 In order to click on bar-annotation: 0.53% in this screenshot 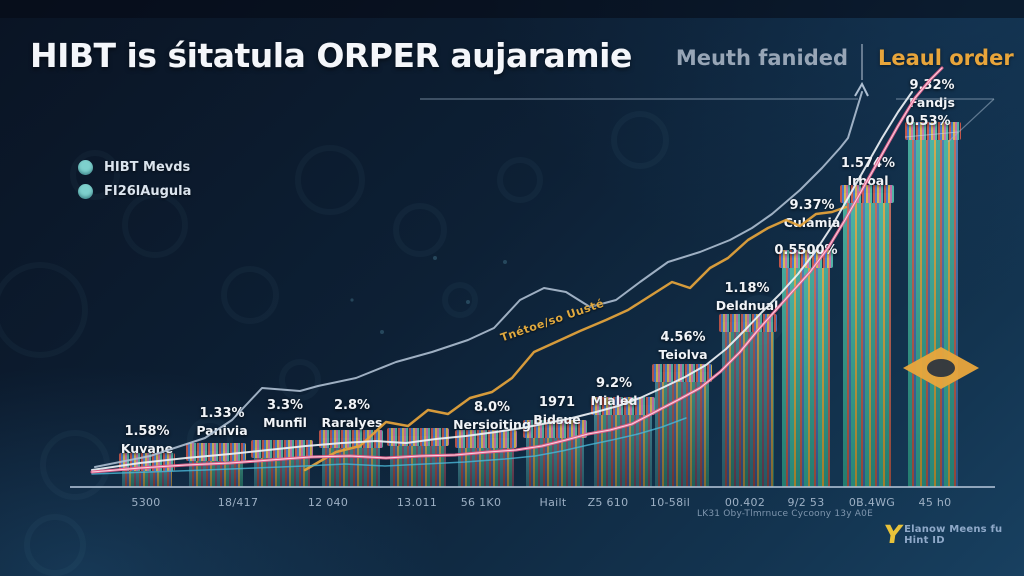, I will do `click(928, 121)`.